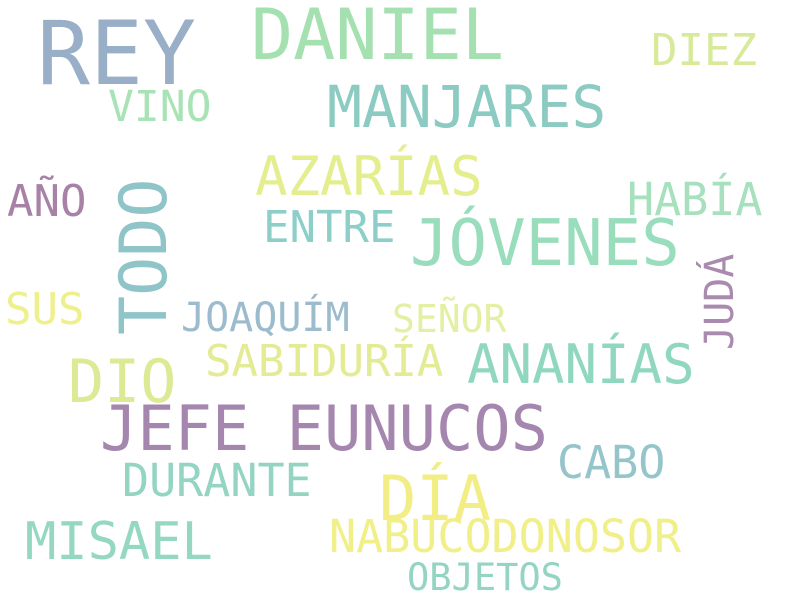  What do you see at coordinates (581, 364) in the screenshot?
I see `word-ananias: ANANÍAS` at bounding box center [581, 364].